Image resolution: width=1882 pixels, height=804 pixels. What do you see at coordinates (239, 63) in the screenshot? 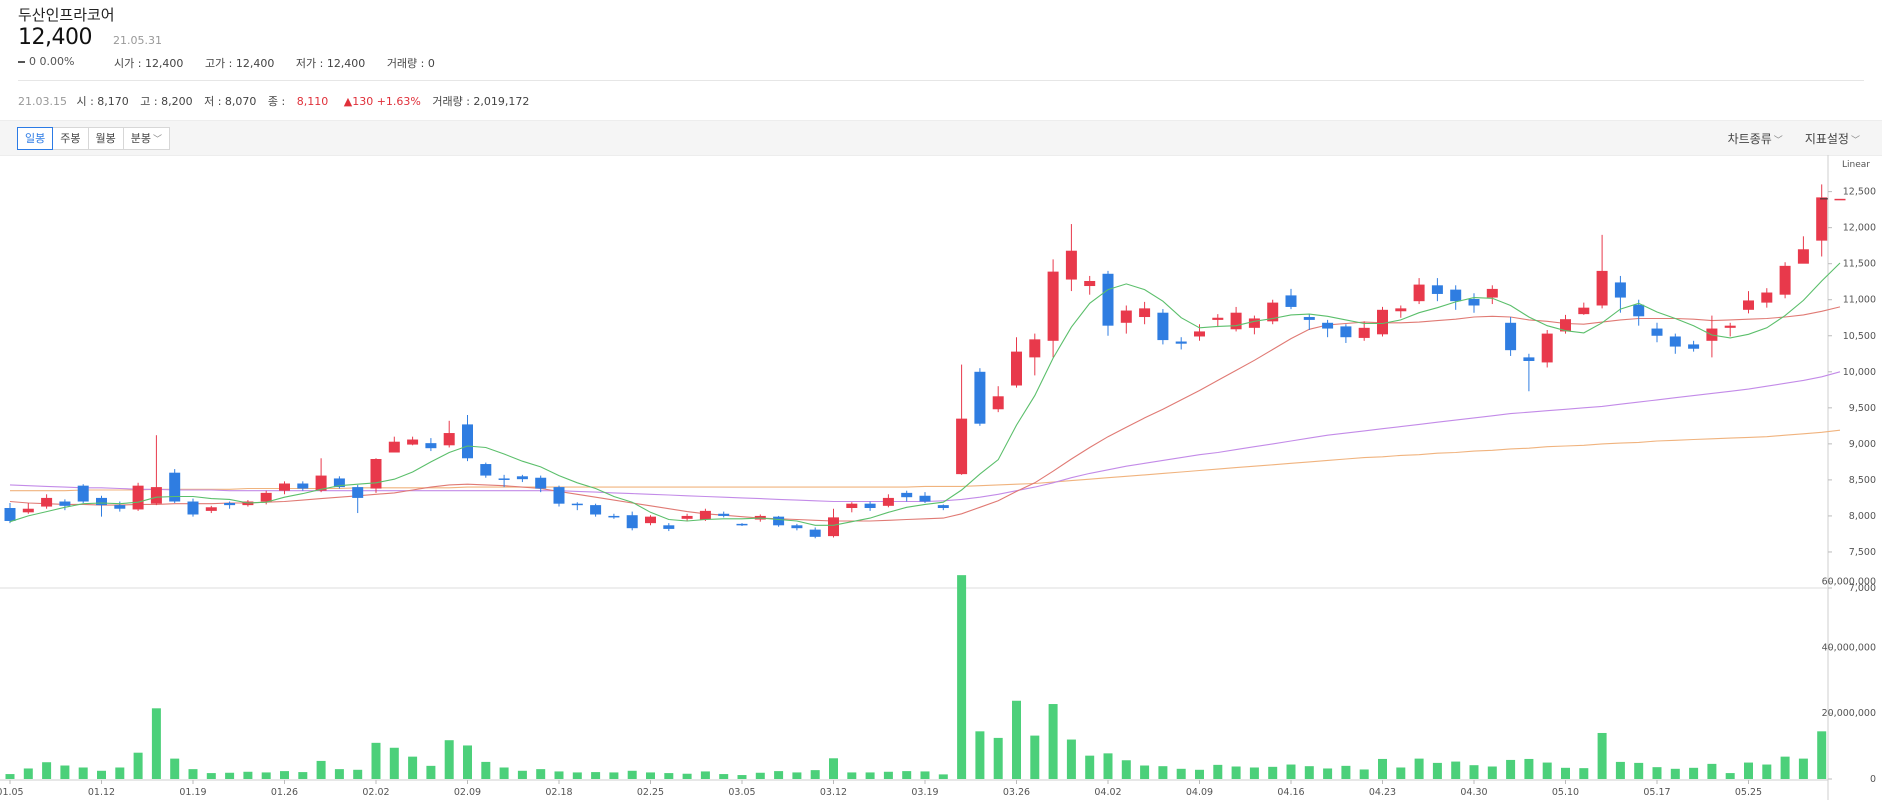
I see `quote-high: 고가 : 12,400` at bounding box center [239, 63].